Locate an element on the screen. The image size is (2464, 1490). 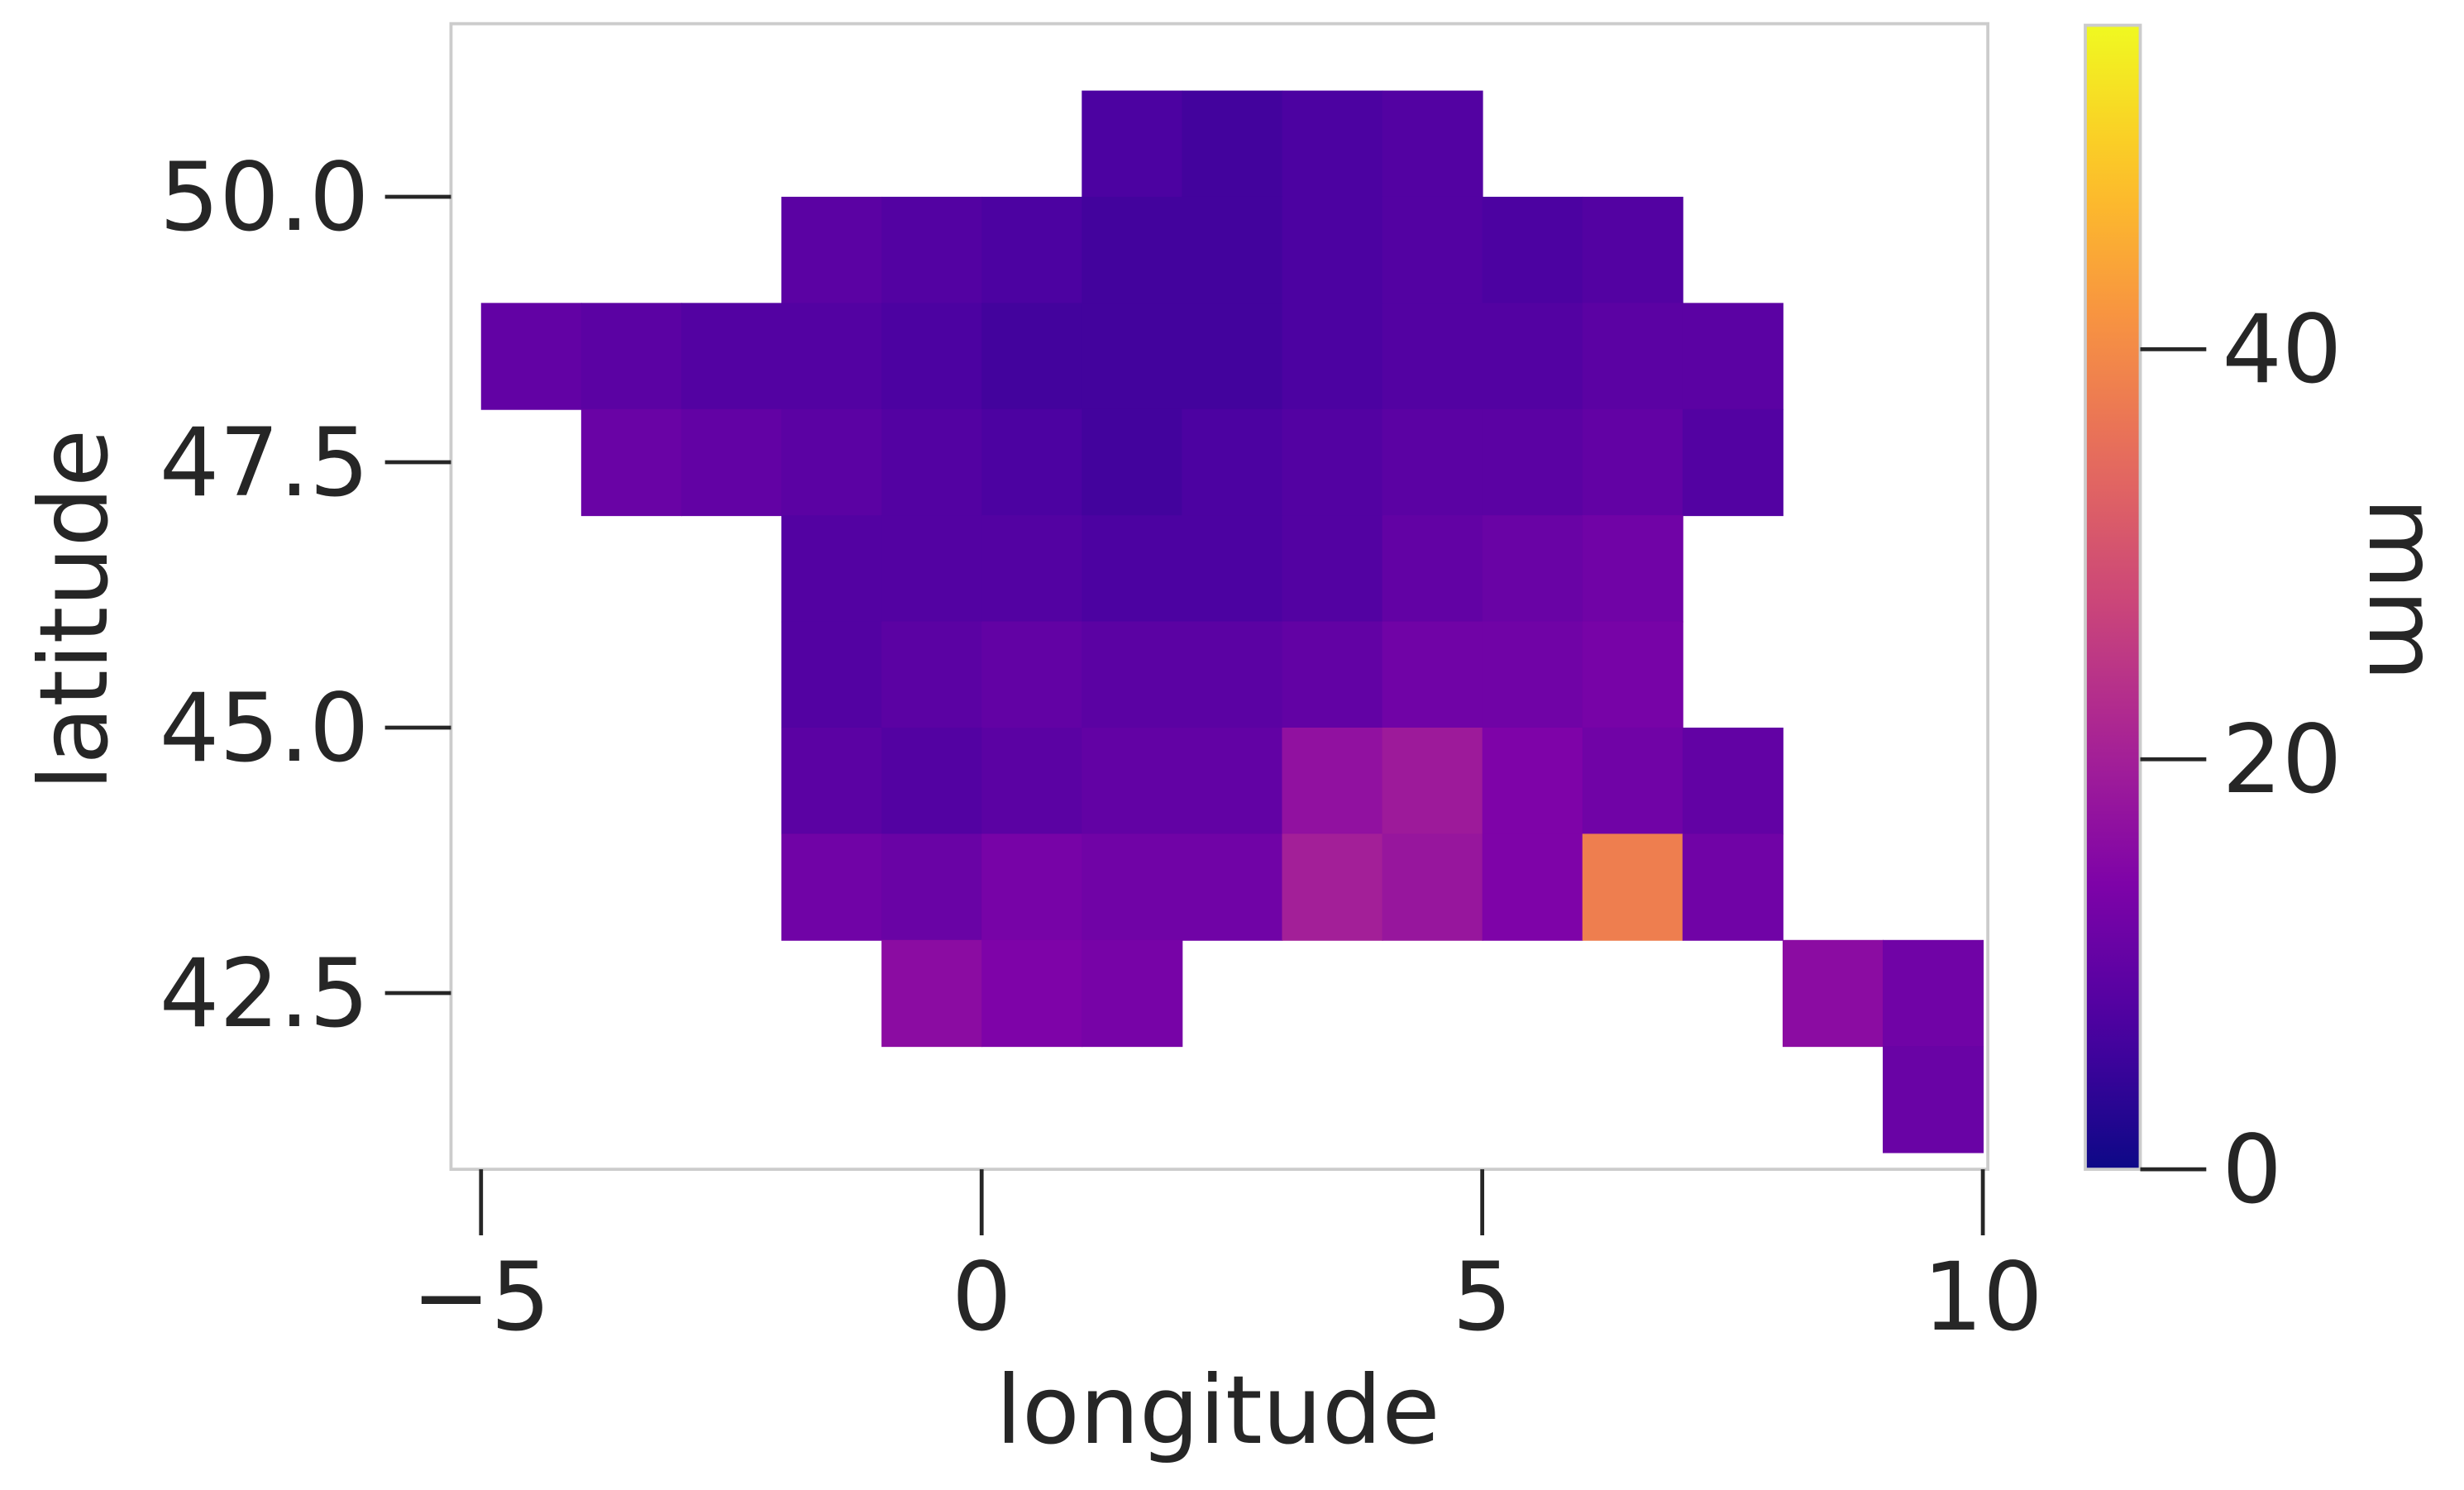
y-tick-label: 47.5 is located at coordinates (265, 463).